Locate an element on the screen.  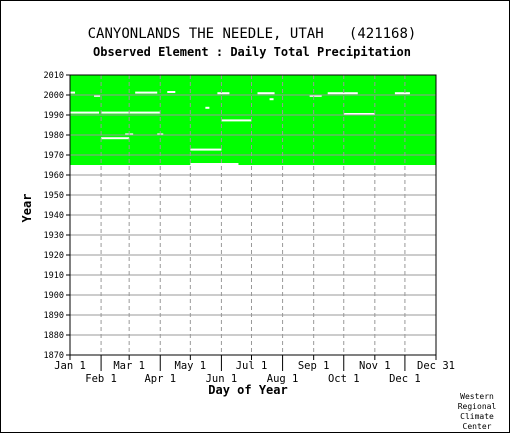
y-tick-label-1950: 1950 is located at coordinates (54, 196).